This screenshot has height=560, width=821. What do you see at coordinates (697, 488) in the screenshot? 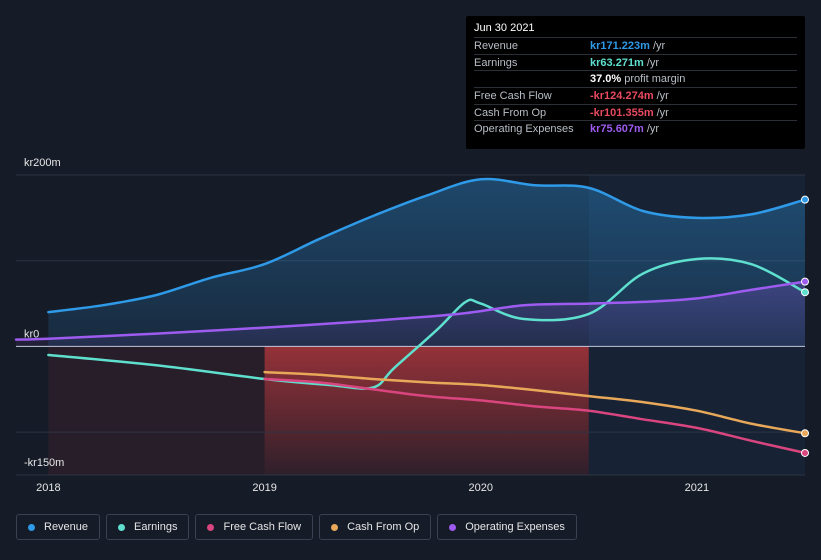
I see `x-axis-label: 2021` at bounding box center [697, 488].